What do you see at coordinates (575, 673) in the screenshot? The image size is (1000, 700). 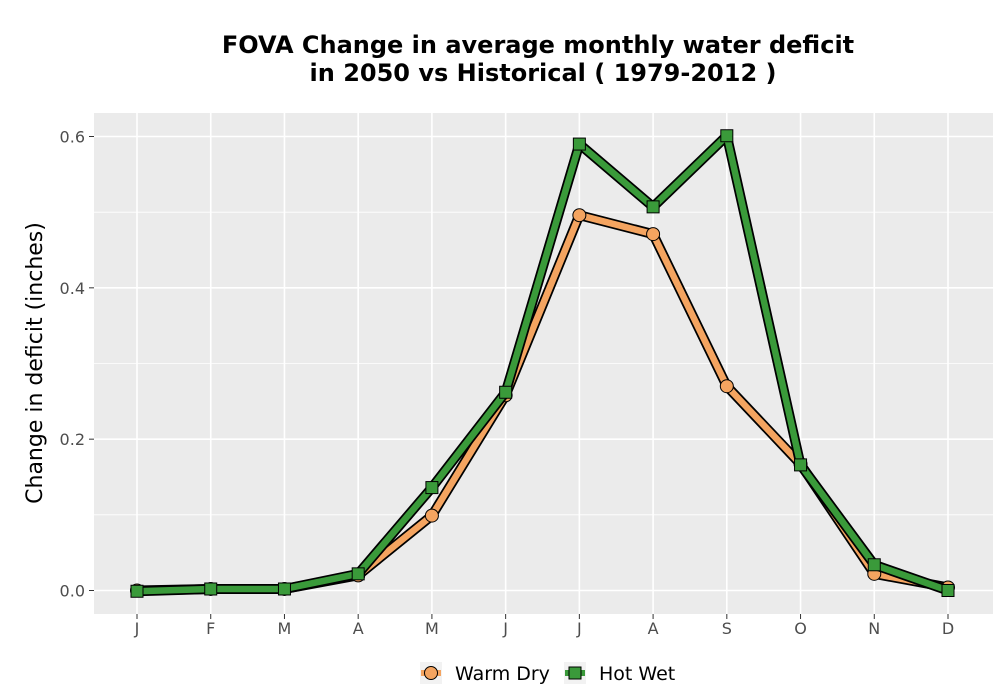 I see `legend-marker-square` at bounding box center [575, 673].